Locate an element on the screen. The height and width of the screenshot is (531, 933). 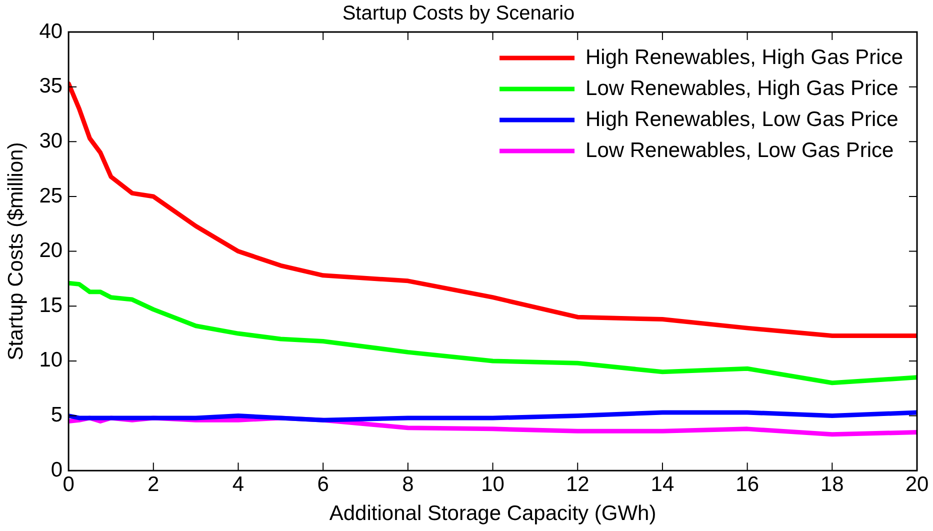
x-tick-label: 18 is located at coordinates (832, 484).